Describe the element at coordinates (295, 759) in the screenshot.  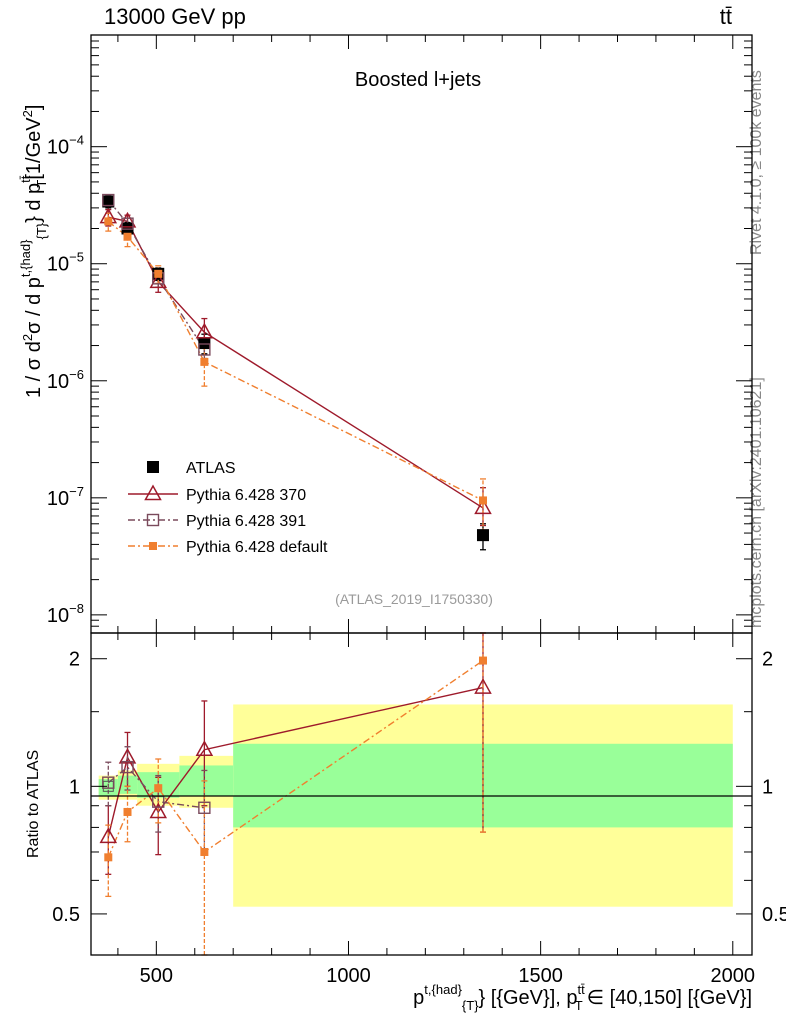
I see `ratio-pythia-6-428-default-line` at that location.